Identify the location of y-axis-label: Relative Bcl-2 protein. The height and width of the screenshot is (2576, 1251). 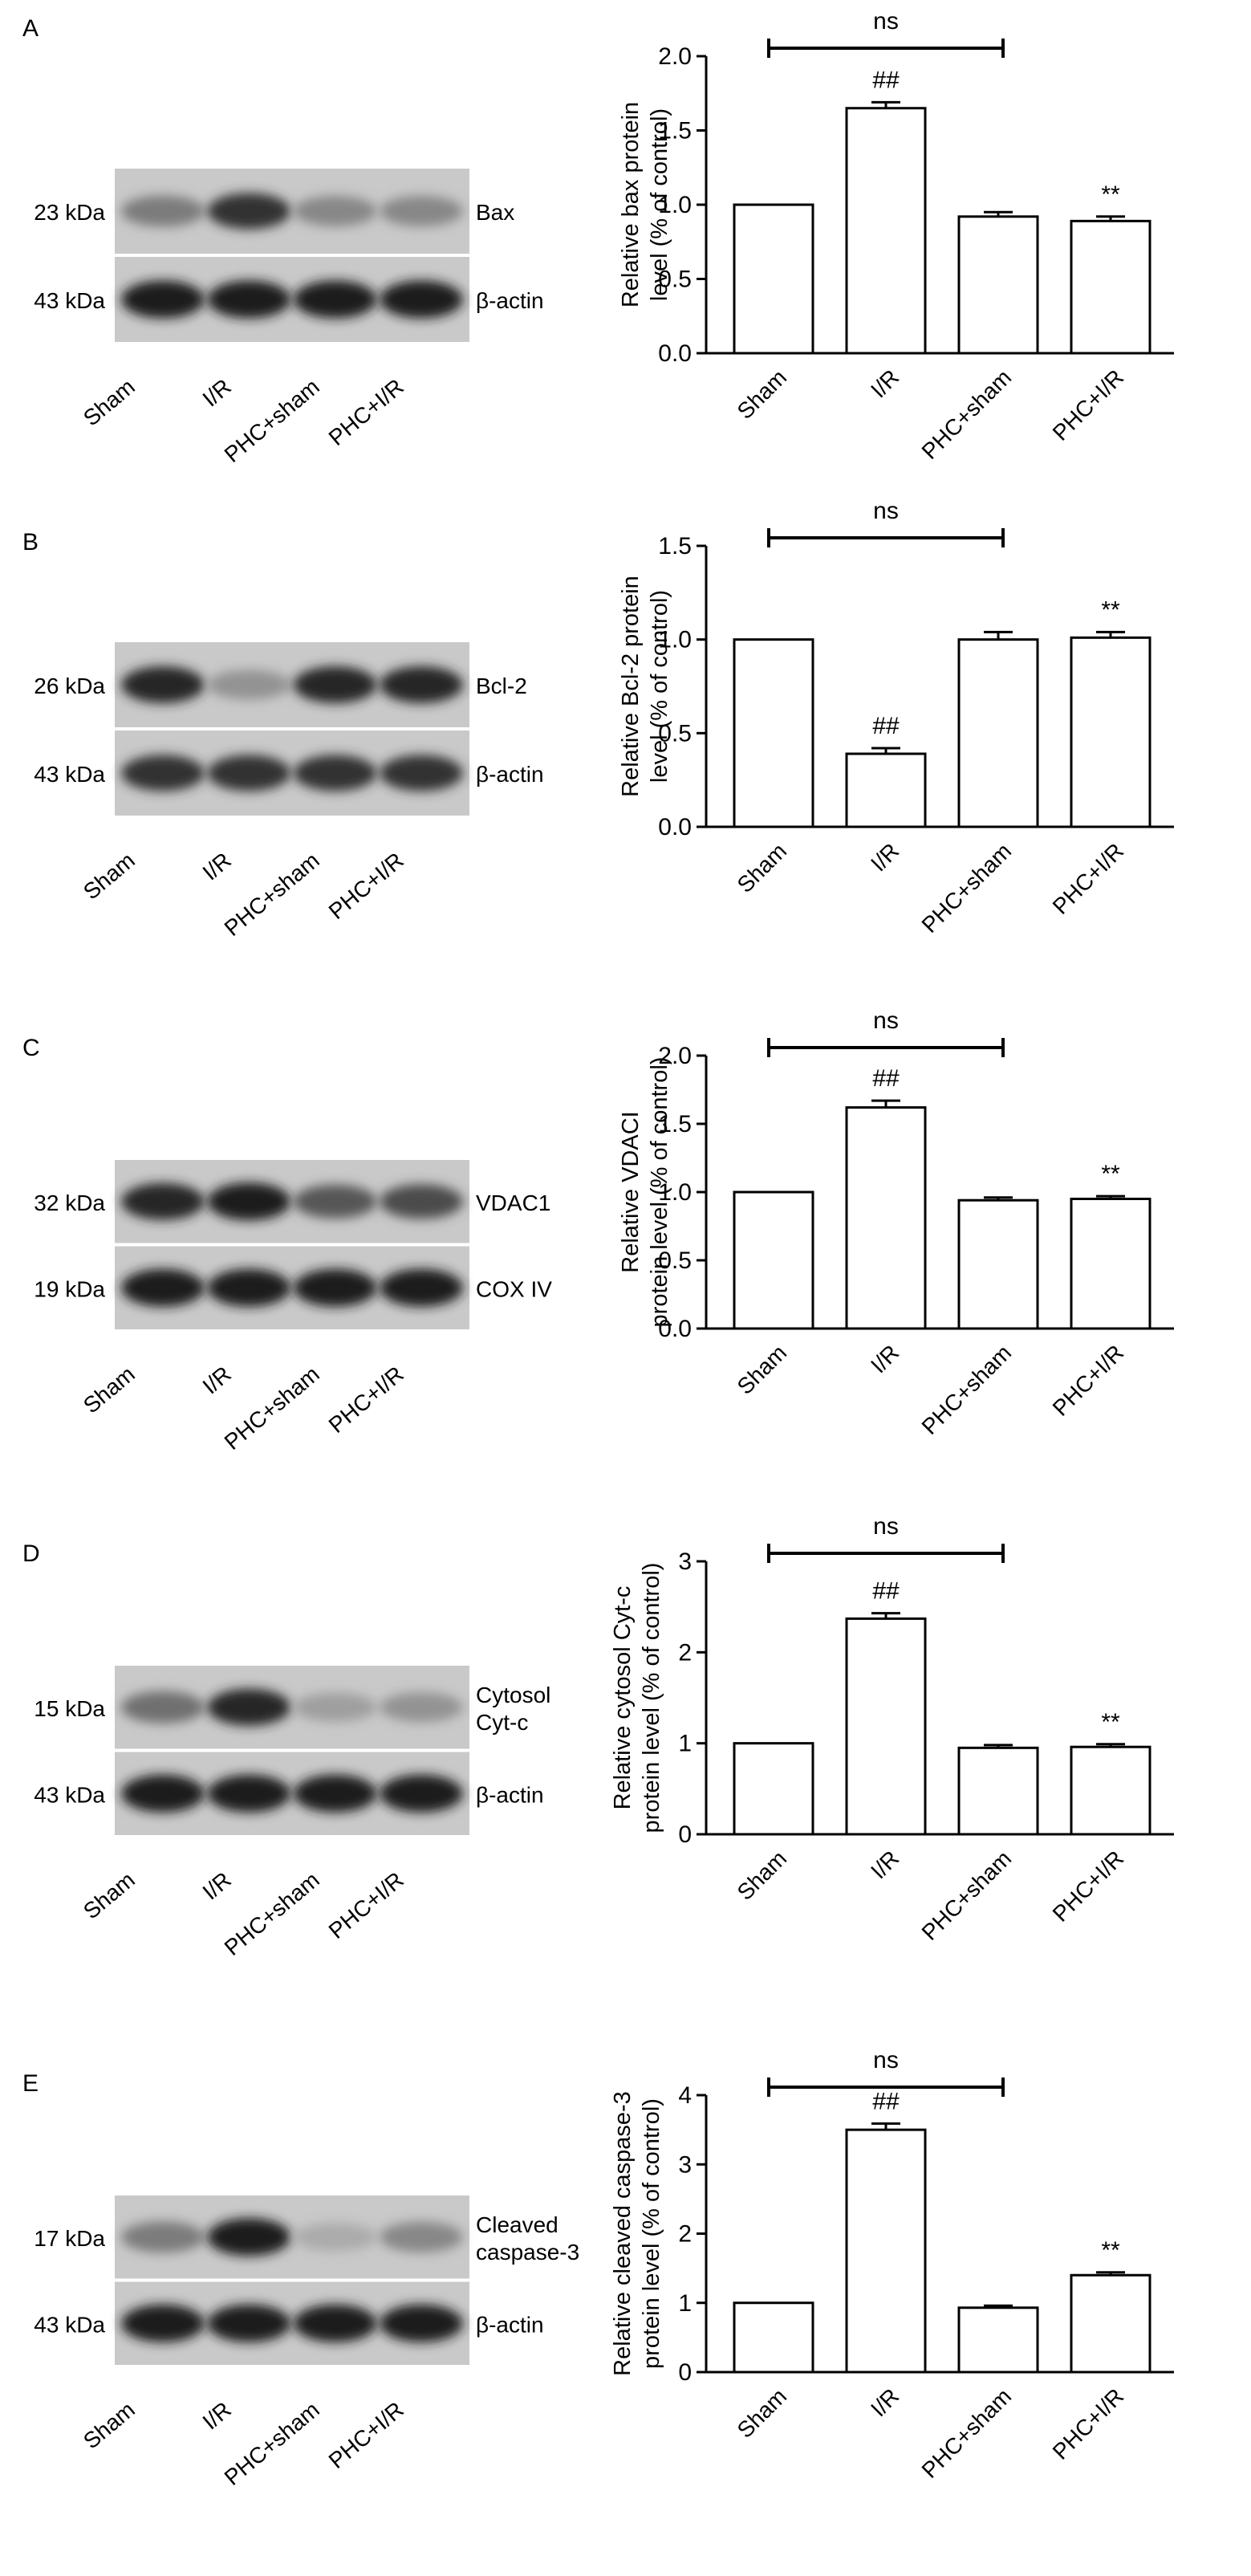
(631, 686).